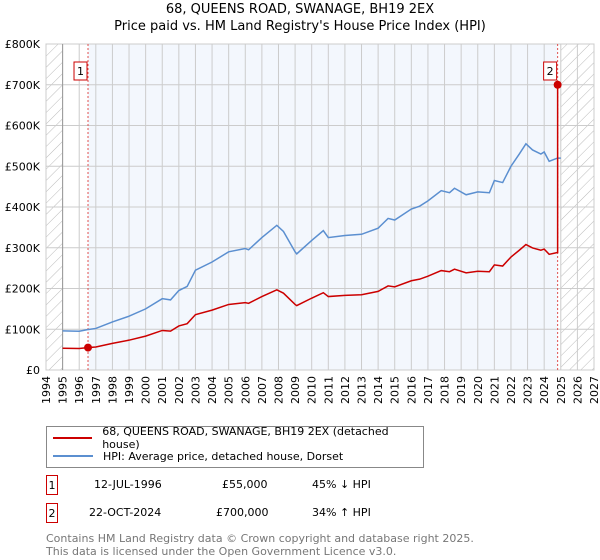  Describe the element at coordinates (52, 485) in the screenshot. I see `sale-marker: 1` at that location.